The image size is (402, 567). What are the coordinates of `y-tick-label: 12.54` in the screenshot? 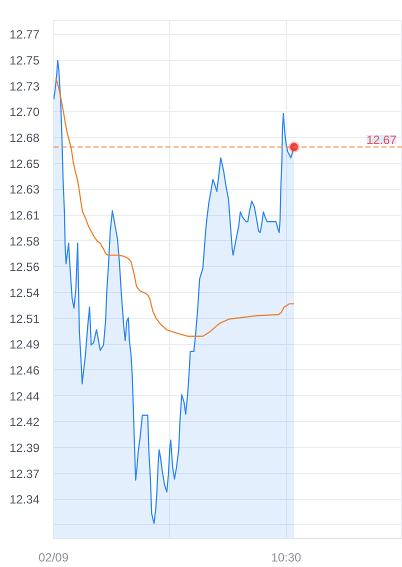 It's located at (24, 293).